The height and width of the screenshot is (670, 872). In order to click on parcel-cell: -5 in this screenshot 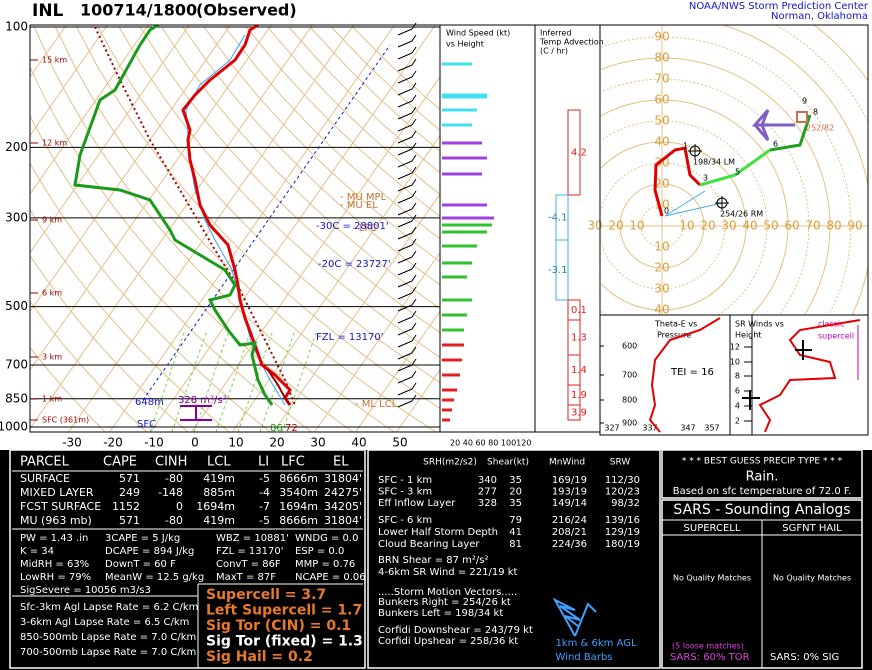, I will do `click(264, 478)`.